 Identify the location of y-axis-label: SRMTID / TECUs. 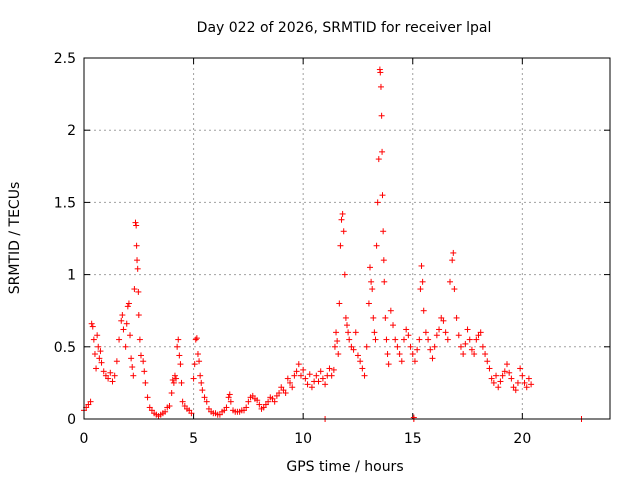
(15, 238).